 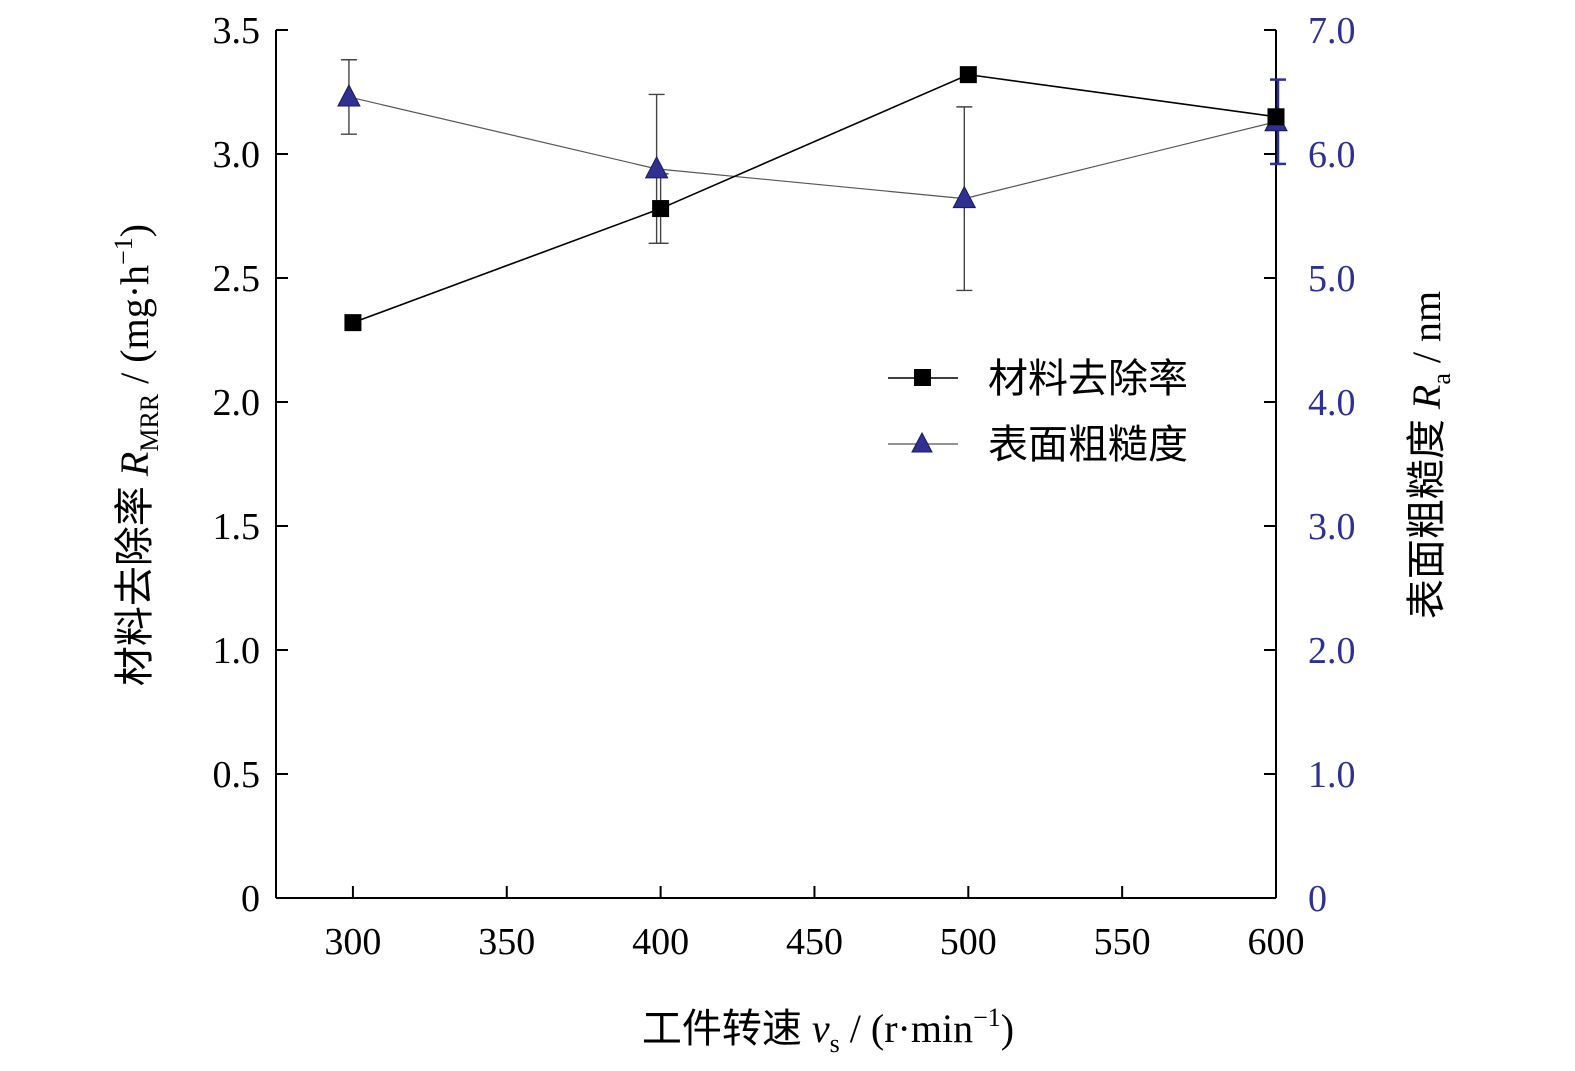 What do you see at coordinates (1332, 279) in the screenshot?
I see `y-right-tick-label: 5.0` at bounding box center [1332, 279].